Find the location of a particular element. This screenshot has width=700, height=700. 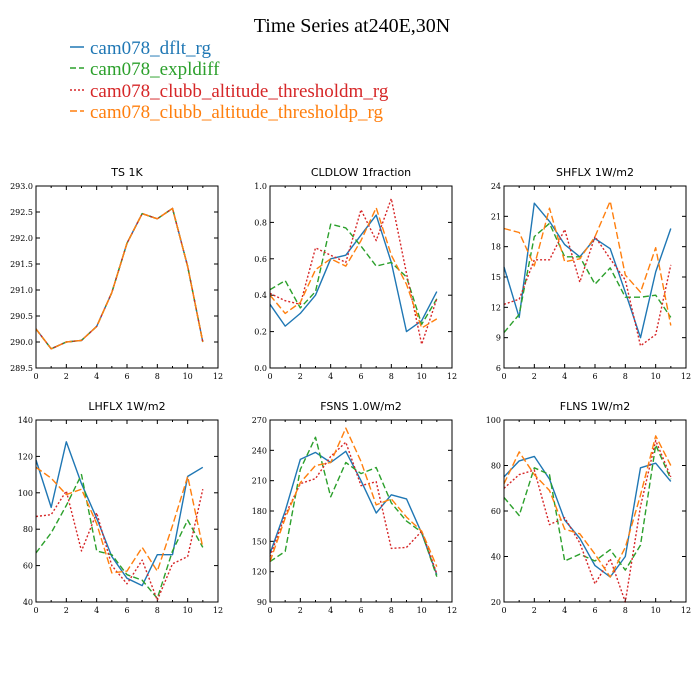

y-tick-label: 15 is located at coordinates (496, 277).